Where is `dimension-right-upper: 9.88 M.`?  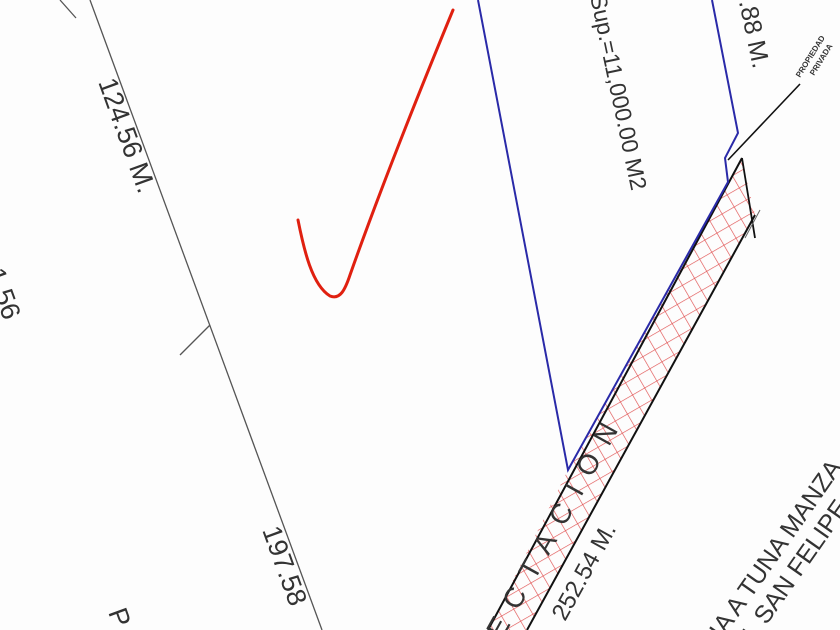
dimension-right-upper: 9.88 M. is located at coordinates (752, 35).